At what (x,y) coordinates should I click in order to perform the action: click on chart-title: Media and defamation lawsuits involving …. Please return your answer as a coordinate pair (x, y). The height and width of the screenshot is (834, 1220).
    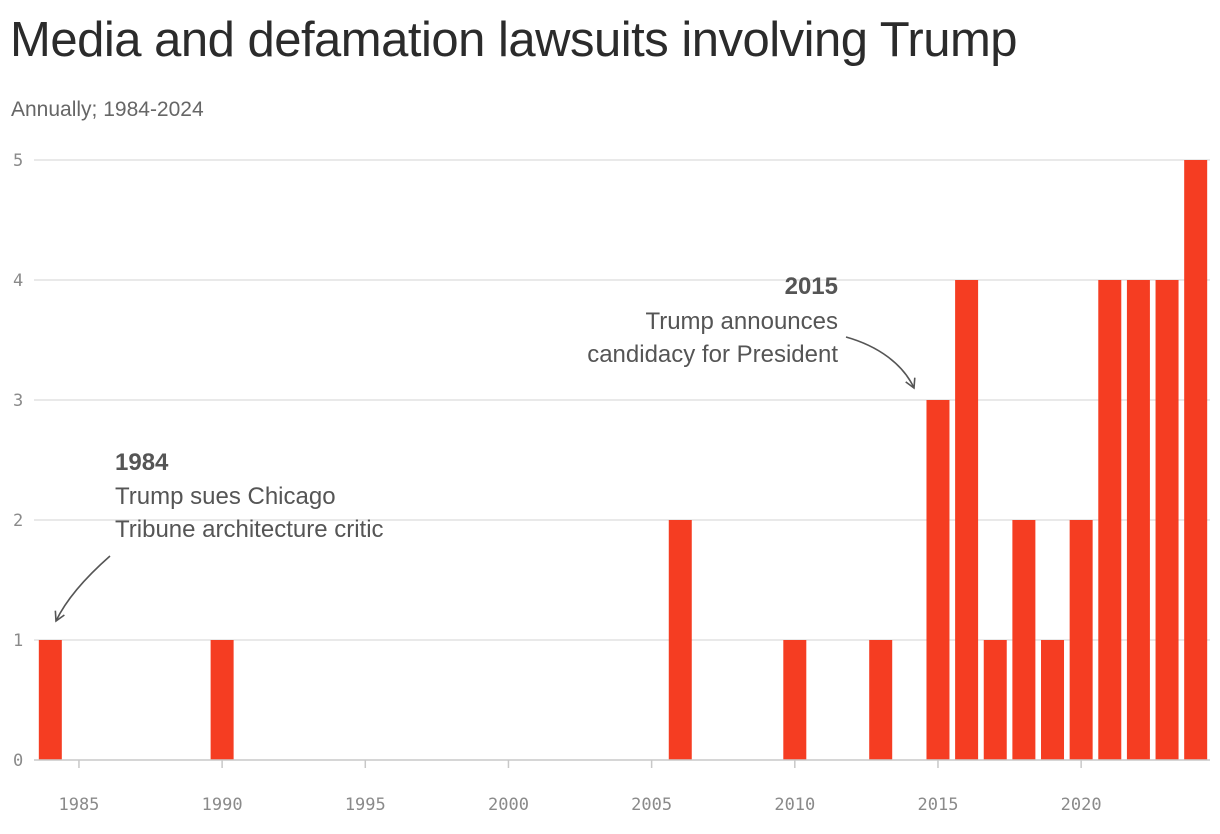
    Looking at the image, I should click on (514, 40).